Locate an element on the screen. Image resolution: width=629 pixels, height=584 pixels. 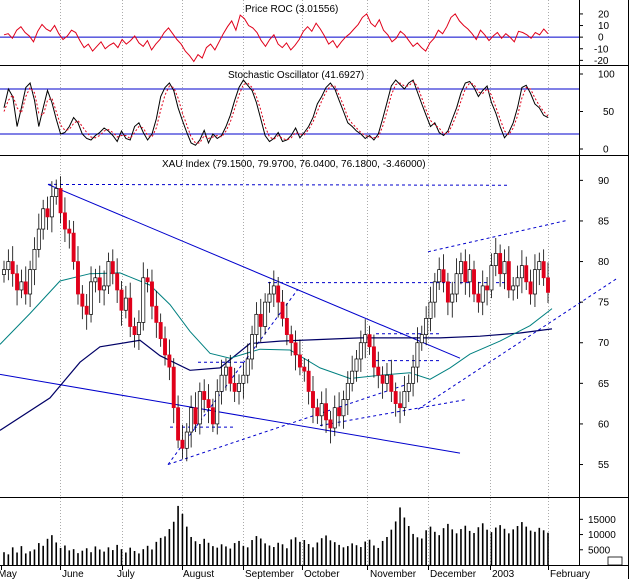
roc-series-line is located at coordinates (276, 38).